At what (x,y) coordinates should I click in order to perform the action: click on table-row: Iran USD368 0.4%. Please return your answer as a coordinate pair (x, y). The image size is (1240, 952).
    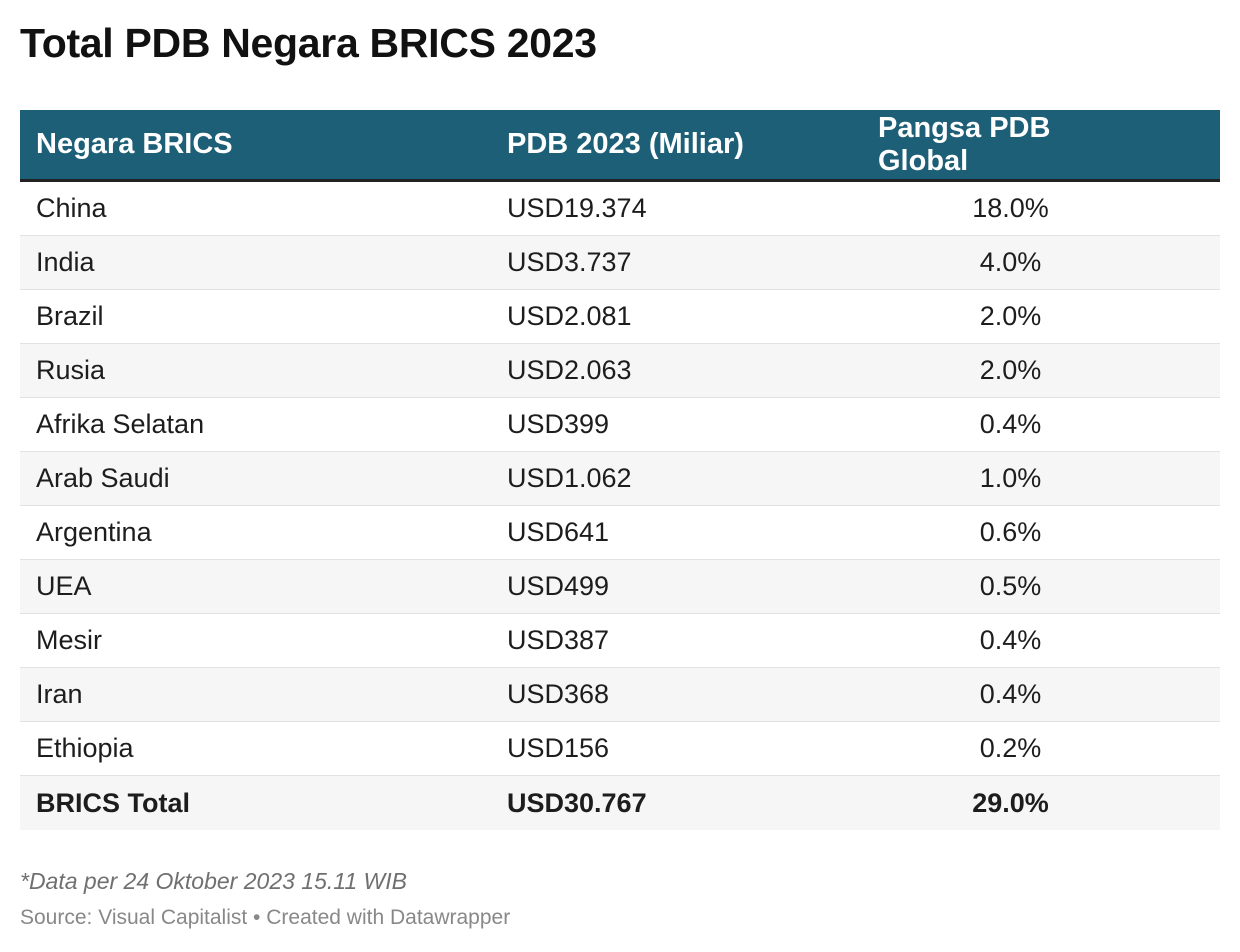
    Looking at the image, I should click on (620, 695).